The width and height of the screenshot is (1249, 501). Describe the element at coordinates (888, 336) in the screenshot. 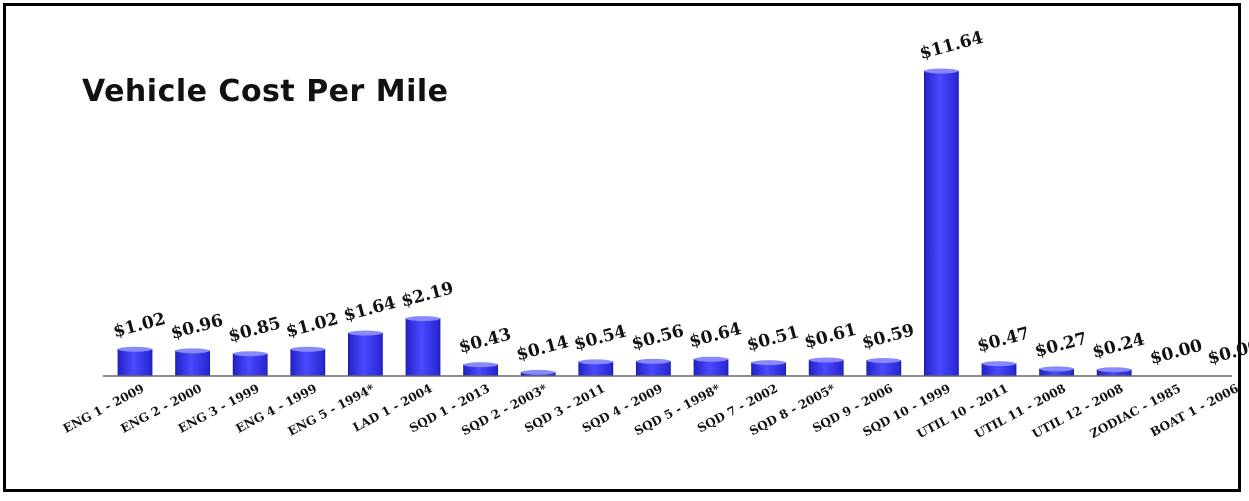

I see `data-label: $0.59` at that location.